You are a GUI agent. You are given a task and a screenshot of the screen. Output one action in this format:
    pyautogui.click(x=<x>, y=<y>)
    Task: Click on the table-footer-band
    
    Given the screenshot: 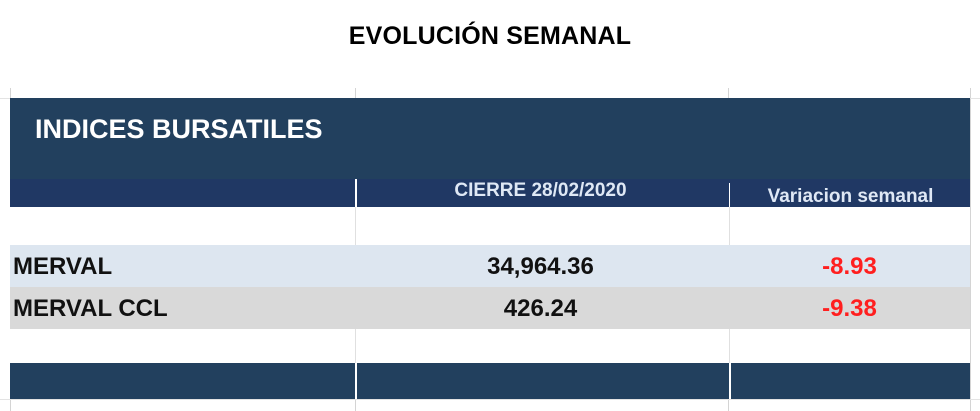 What is the action you would take?
    pyautogui.click(x=490, y=381)
    